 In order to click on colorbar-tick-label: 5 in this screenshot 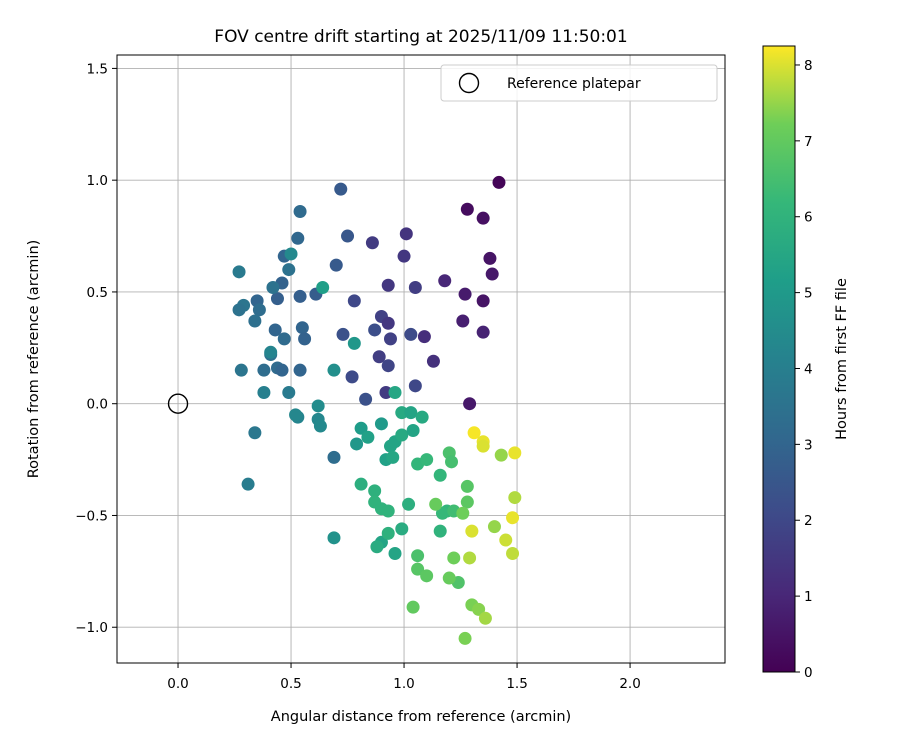, I will do `click(808, 294)`.